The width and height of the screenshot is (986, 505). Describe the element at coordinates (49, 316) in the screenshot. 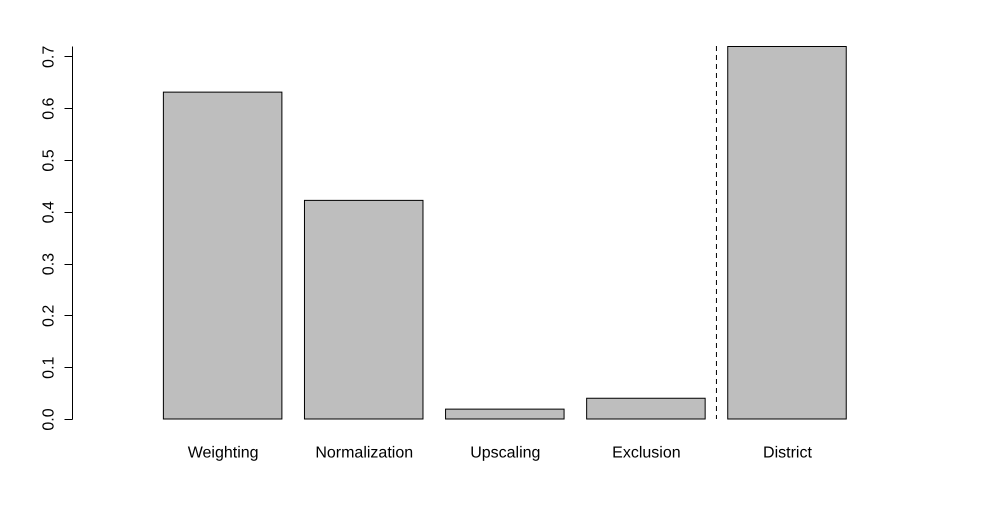

I see `y-tick-label: 0.2` at that location.